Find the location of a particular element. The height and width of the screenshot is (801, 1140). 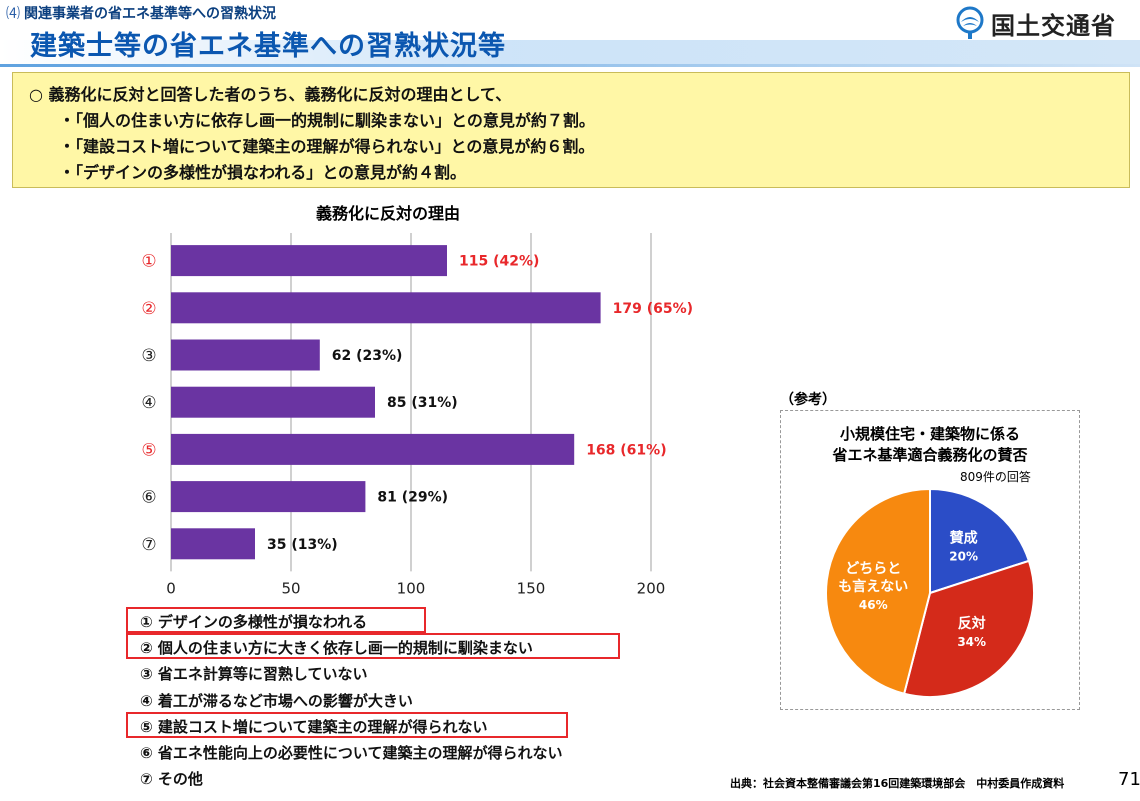

bar-value-label: 81 (29%) is located at coordinates (412, 498).